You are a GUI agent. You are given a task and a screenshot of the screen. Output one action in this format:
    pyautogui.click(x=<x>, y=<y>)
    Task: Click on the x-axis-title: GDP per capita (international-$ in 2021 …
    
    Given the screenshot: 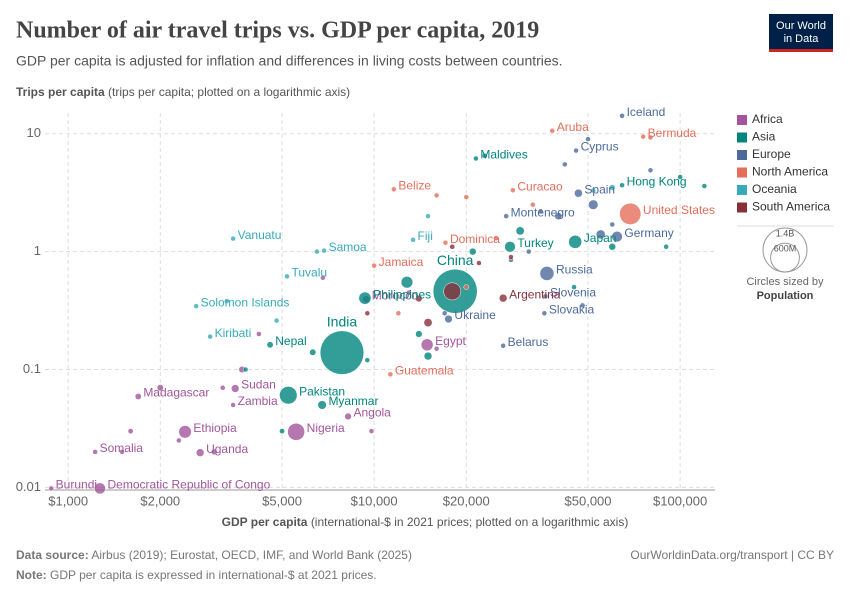 What is the action you would take?
    pyautogui.click(x=425, y=522)
    